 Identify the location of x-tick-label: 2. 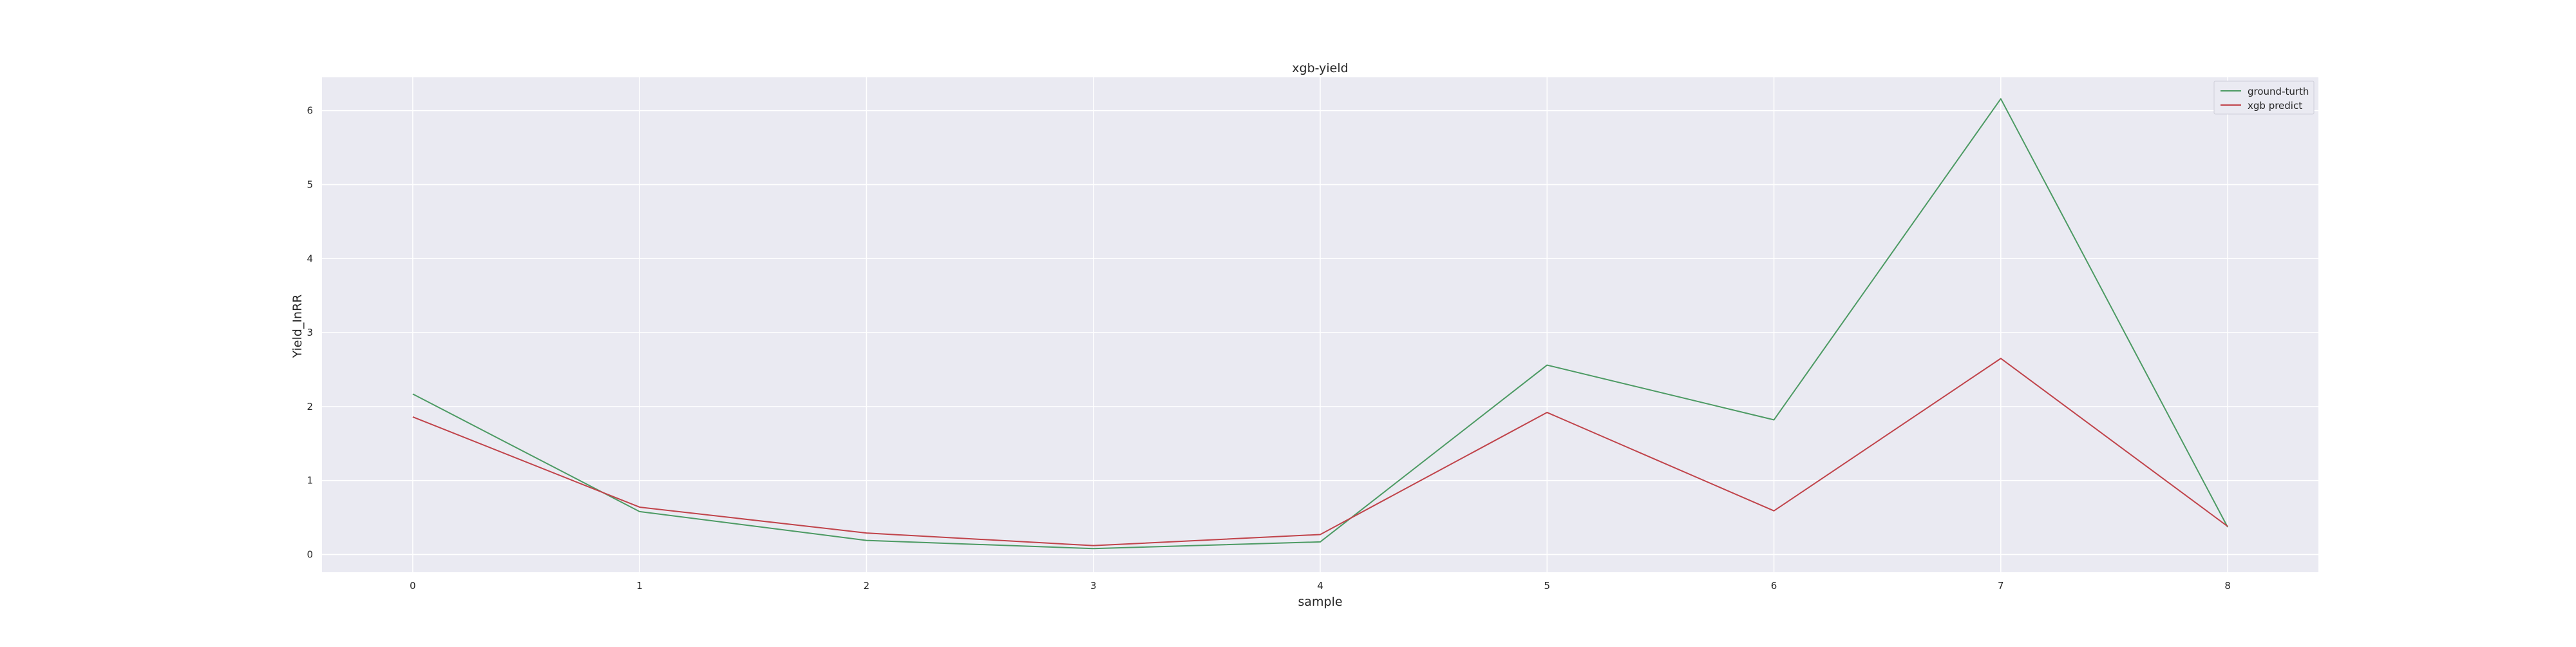
(867, 586).